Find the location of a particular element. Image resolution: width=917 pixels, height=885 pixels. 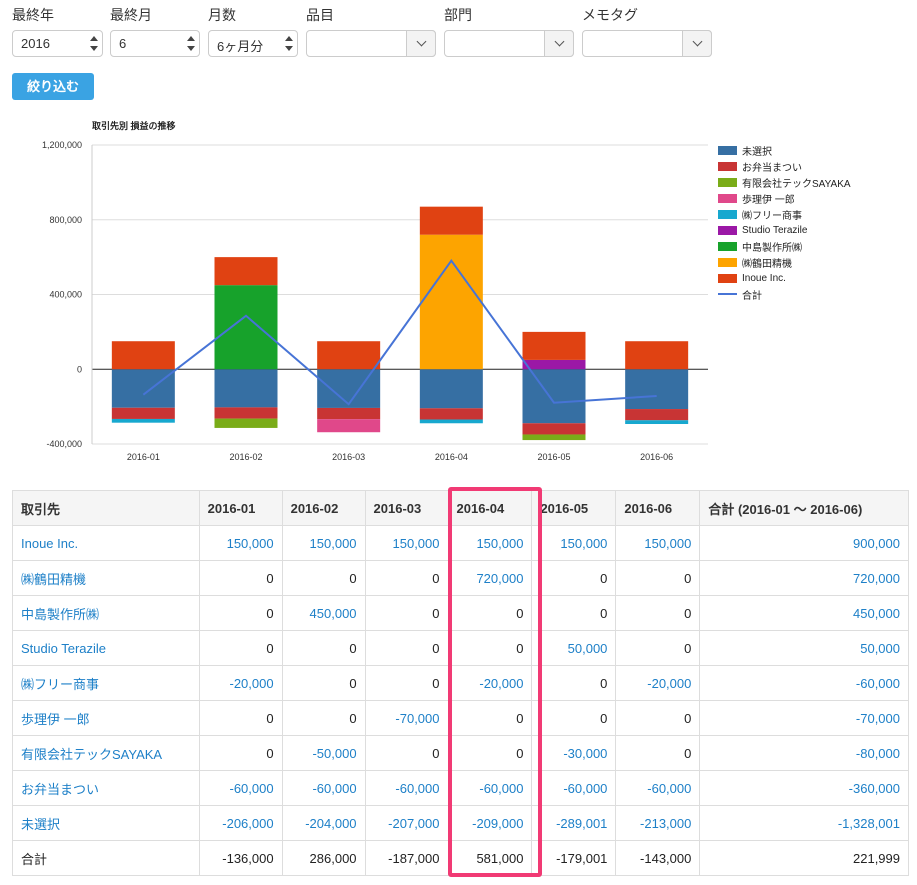

amount-cell: -80,000 is located at coordinates (877, 753).